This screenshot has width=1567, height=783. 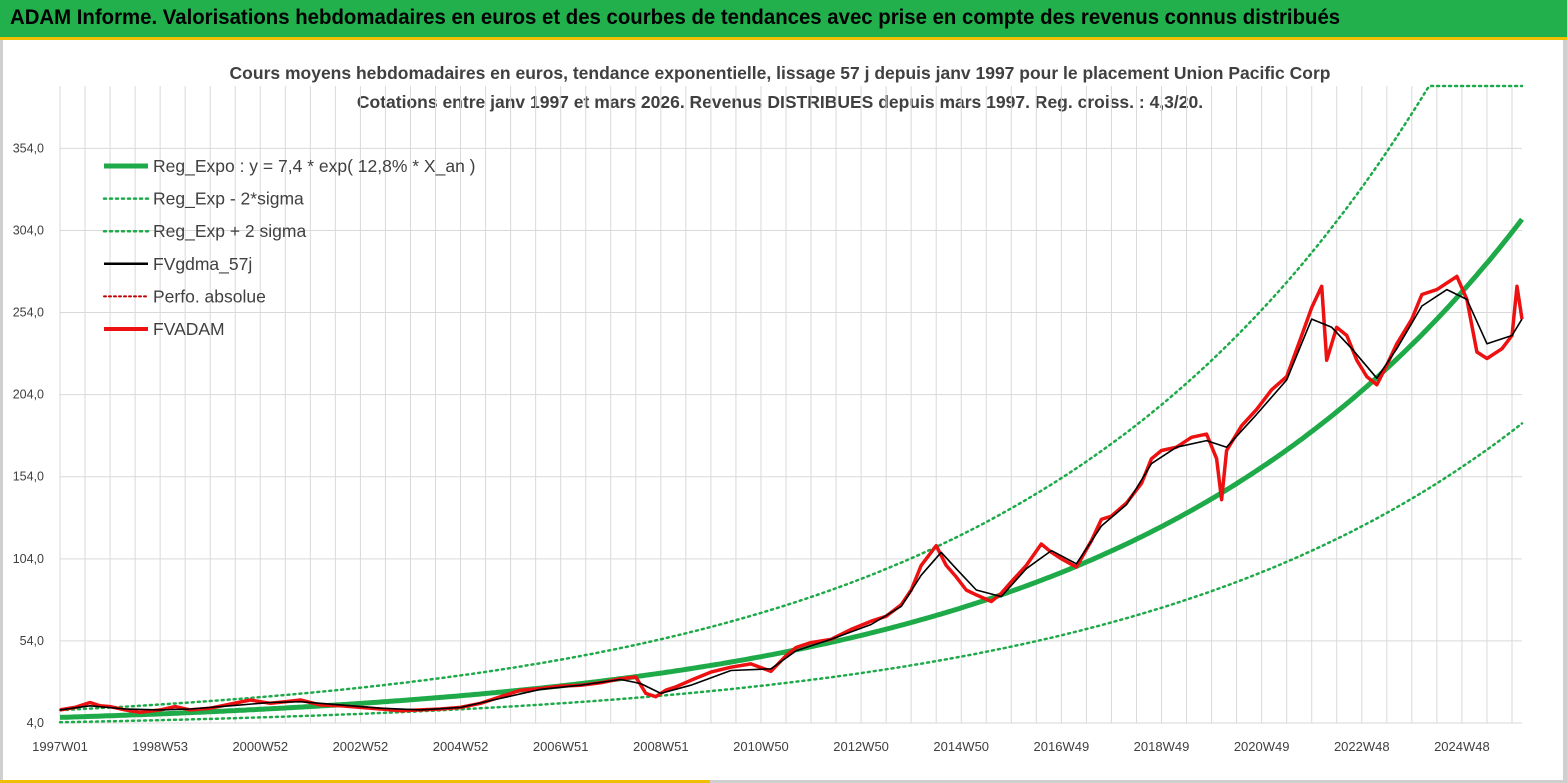 What do you see at coordinates (1565, 411) in the screenshot?
I see `frame-border-right` at bounding box center [1565, 411].